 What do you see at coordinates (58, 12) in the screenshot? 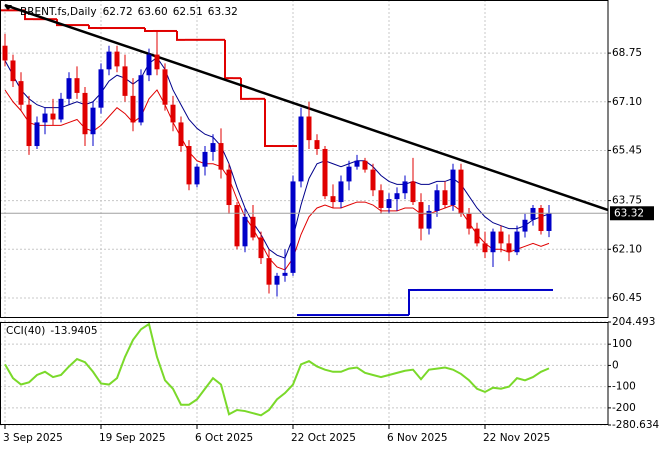
I see `symbol: BRENT.fs,Daily` at bounding box center [58, 12].